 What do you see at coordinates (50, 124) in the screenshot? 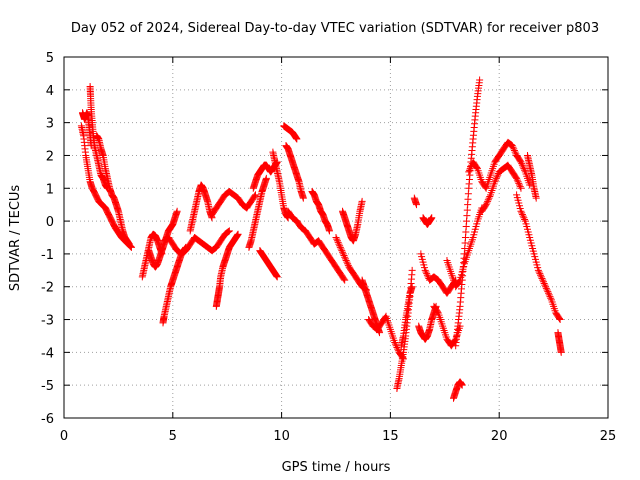
I see `y-tick-label: 3` at bounding box center [50, 124].